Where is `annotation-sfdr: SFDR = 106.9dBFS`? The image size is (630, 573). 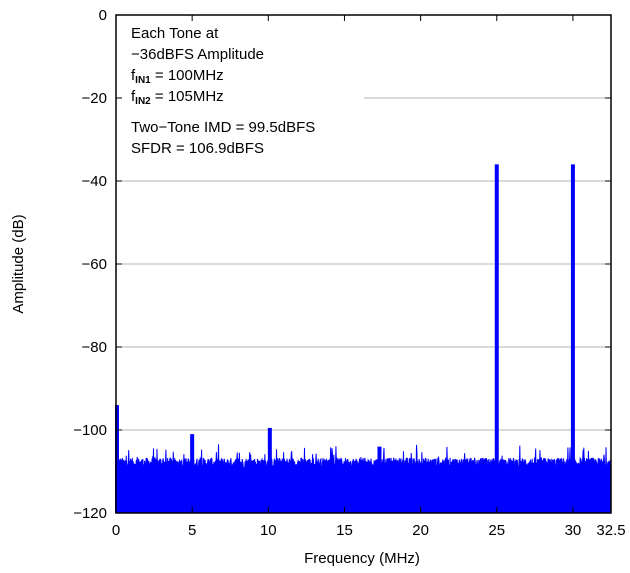 annotation-sfdr: SFDR = 106.9dBFS is located at coordinates (197, 148).